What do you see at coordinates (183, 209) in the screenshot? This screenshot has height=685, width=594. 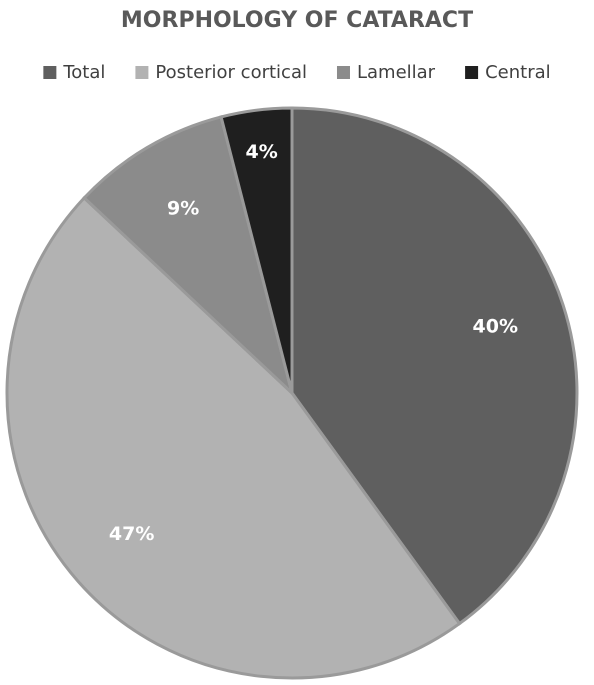 I see `data-label: 9%` at bounding box center [183, 209].